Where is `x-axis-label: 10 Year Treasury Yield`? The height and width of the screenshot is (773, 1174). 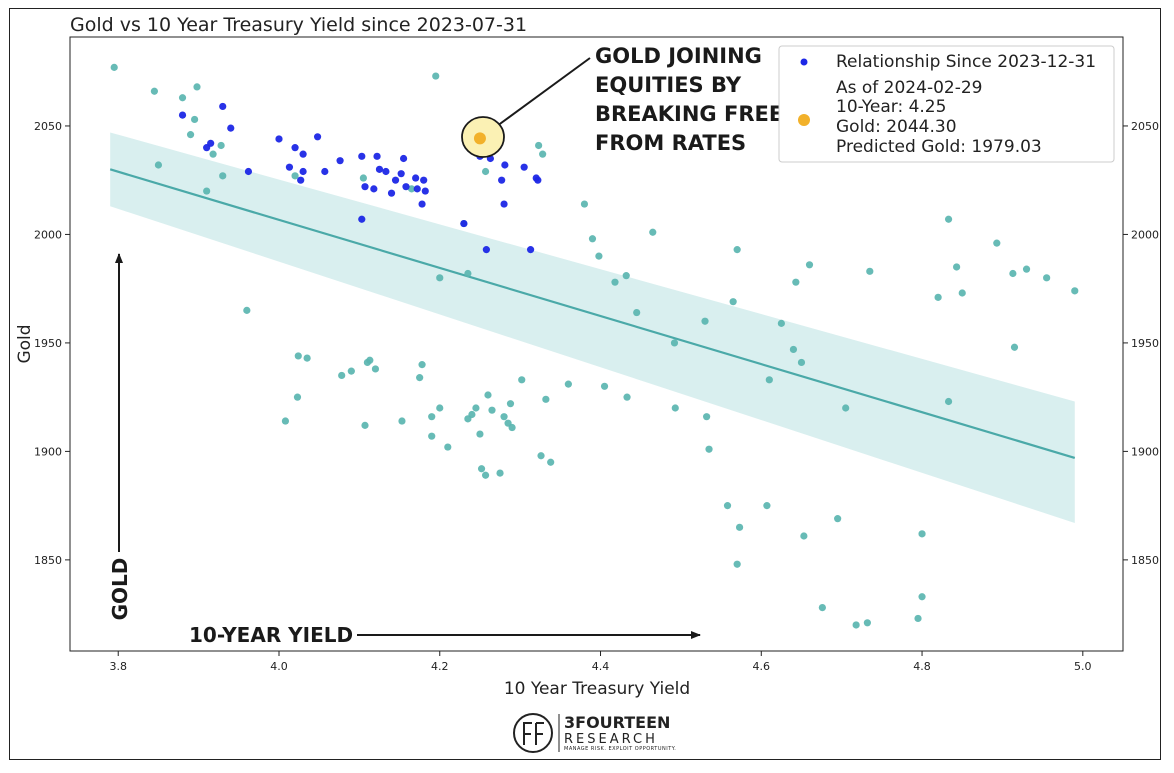
x-axis-label: 10 Year Treasury Yield is located at coordinates (597, 689).